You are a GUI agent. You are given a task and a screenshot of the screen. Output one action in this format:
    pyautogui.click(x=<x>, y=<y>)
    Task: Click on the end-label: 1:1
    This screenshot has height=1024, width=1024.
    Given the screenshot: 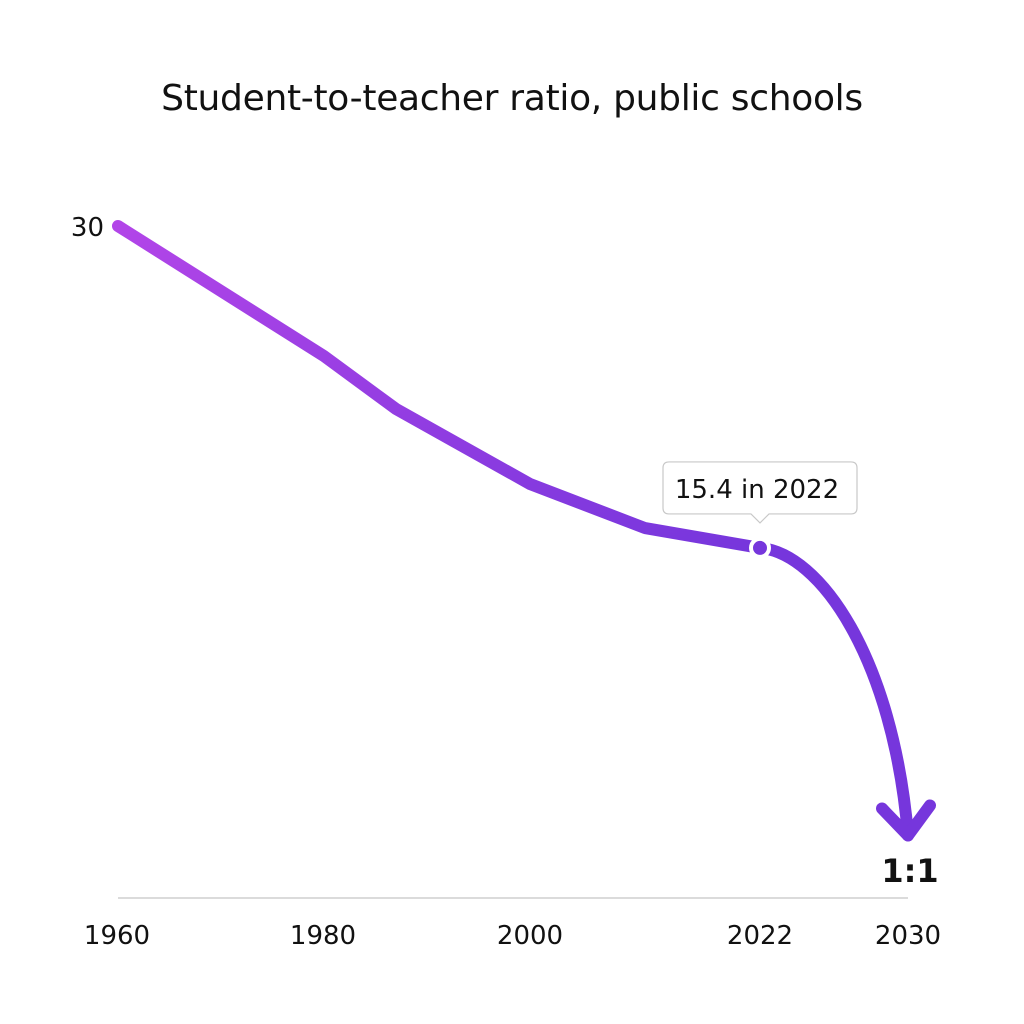 What is the action you would take?
    pyautogui.click(x=909, y=871)
    